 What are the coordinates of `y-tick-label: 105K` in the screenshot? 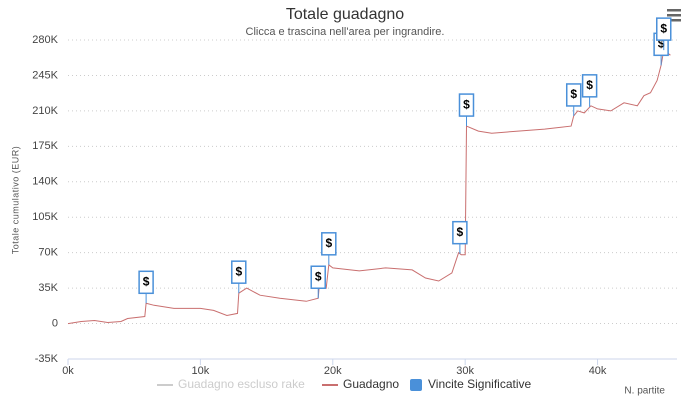 It's located at (45, 217).